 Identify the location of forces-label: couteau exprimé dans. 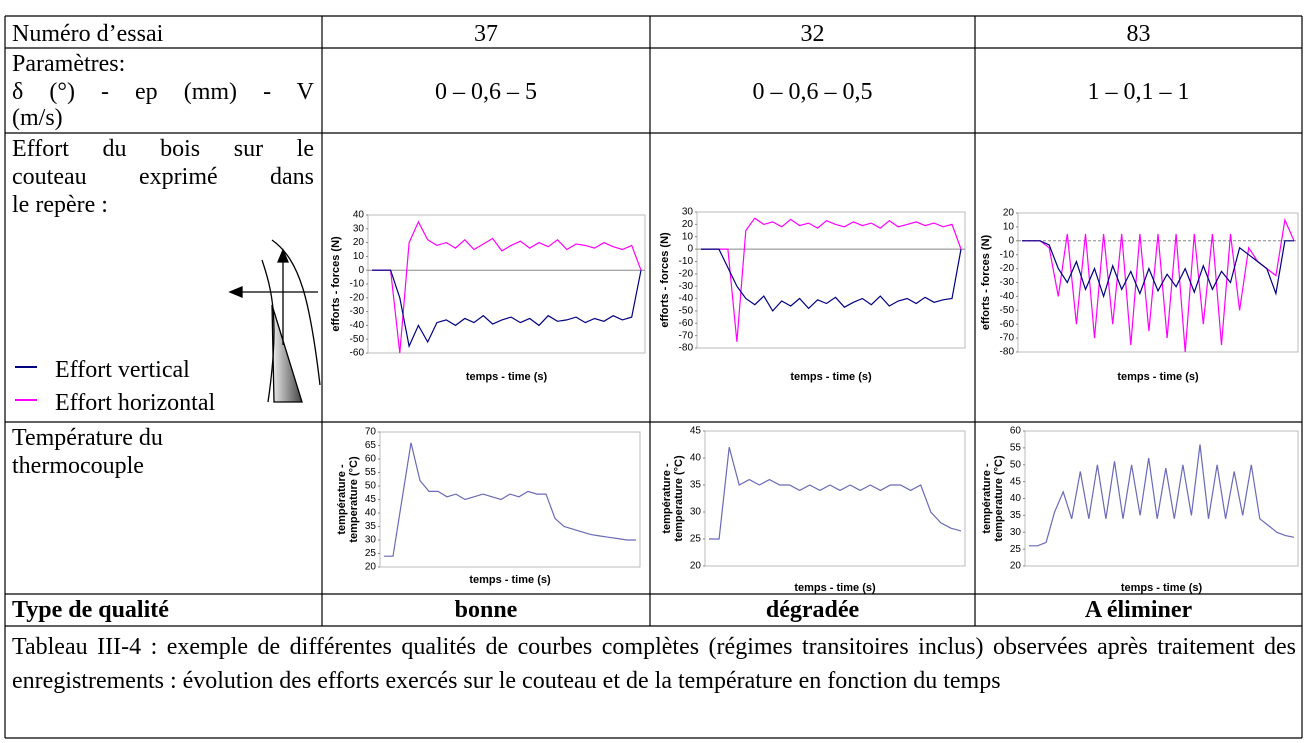
(163, 177).